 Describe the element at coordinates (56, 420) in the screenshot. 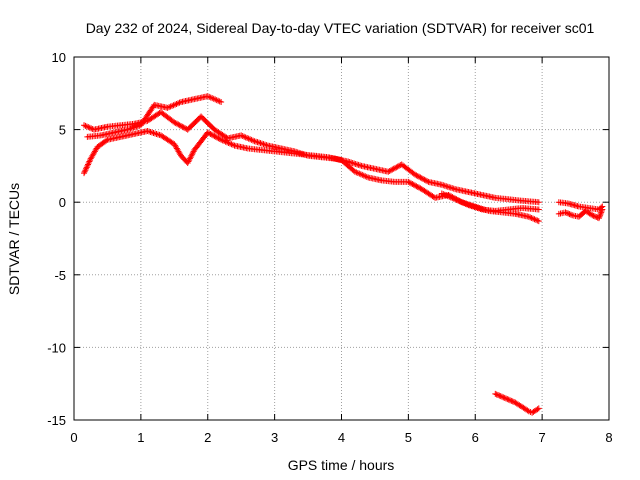

I see `y-tick-label: -15` at that location.